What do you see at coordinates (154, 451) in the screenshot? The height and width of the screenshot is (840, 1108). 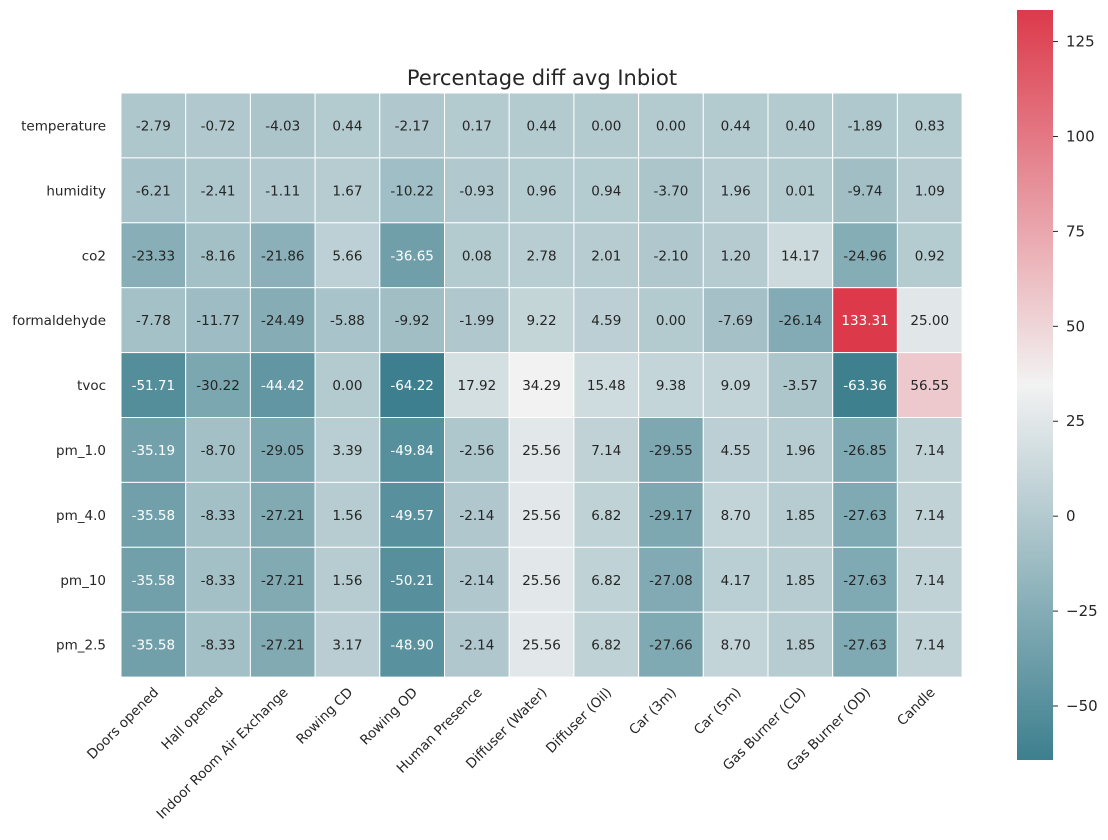 I see `cell-value-label: -35.19` at bounding box center [154, 451].